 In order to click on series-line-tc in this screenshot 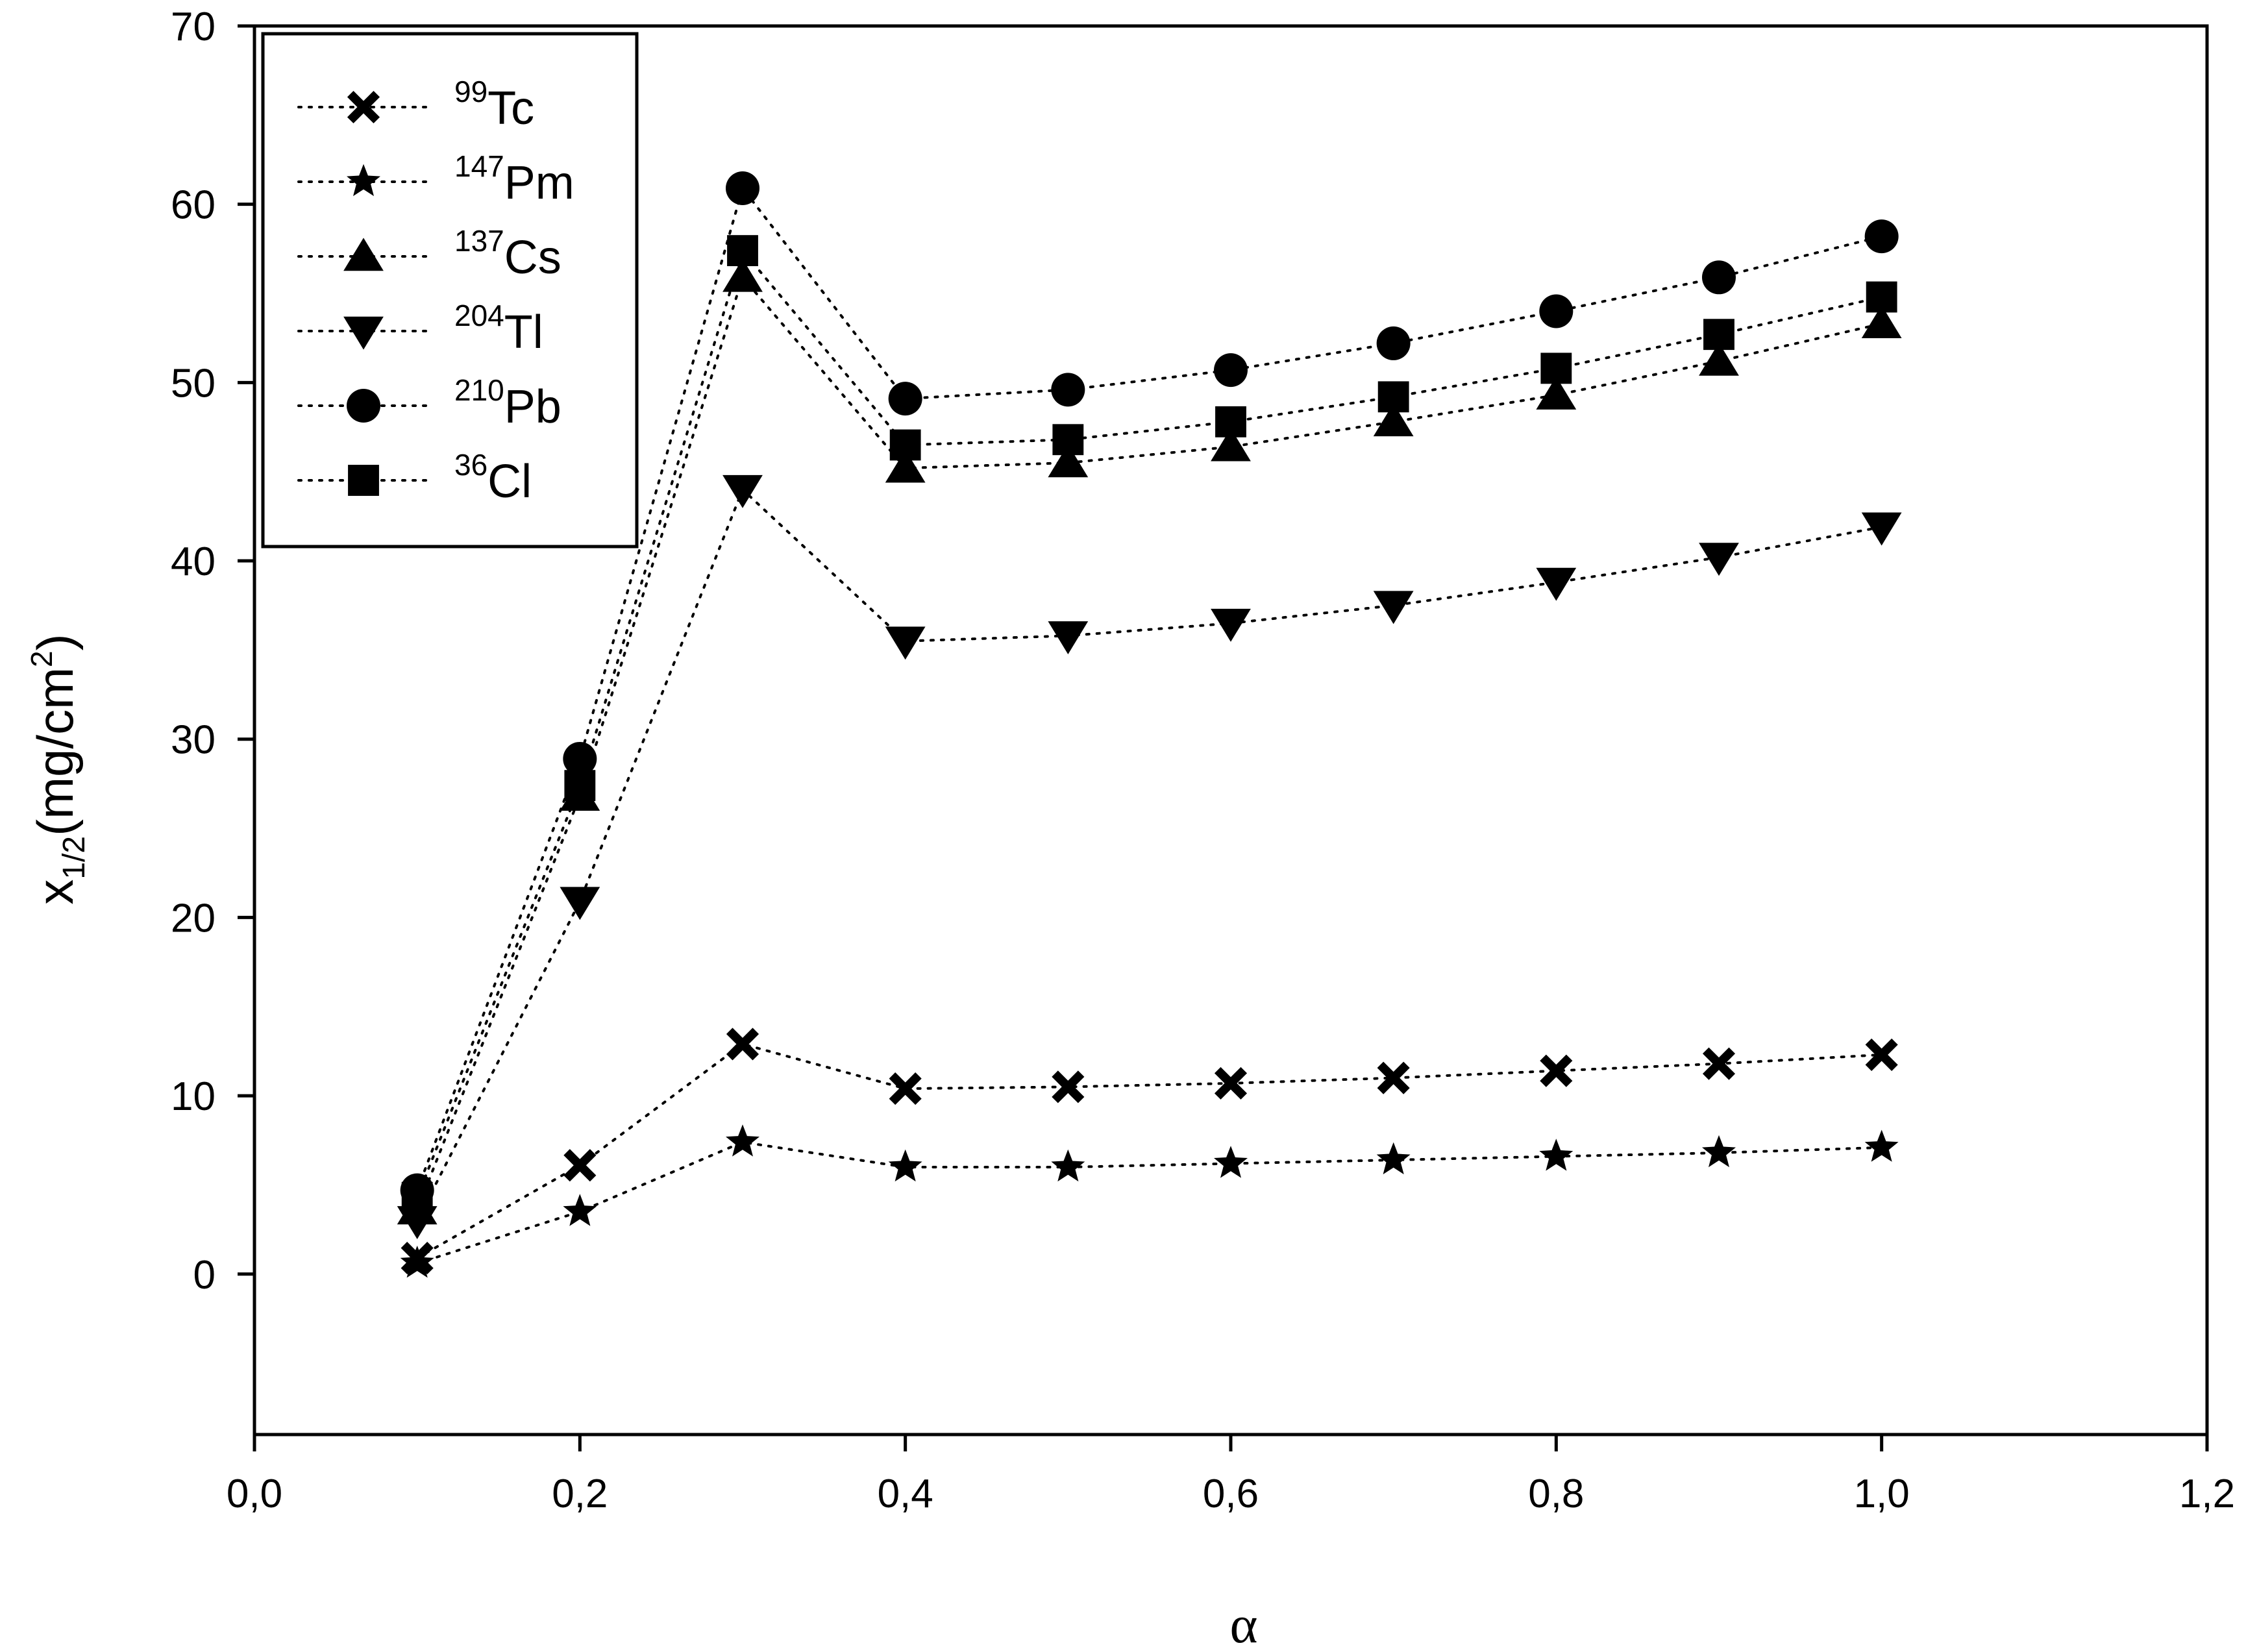, I will do `click(1149, 1151)`.